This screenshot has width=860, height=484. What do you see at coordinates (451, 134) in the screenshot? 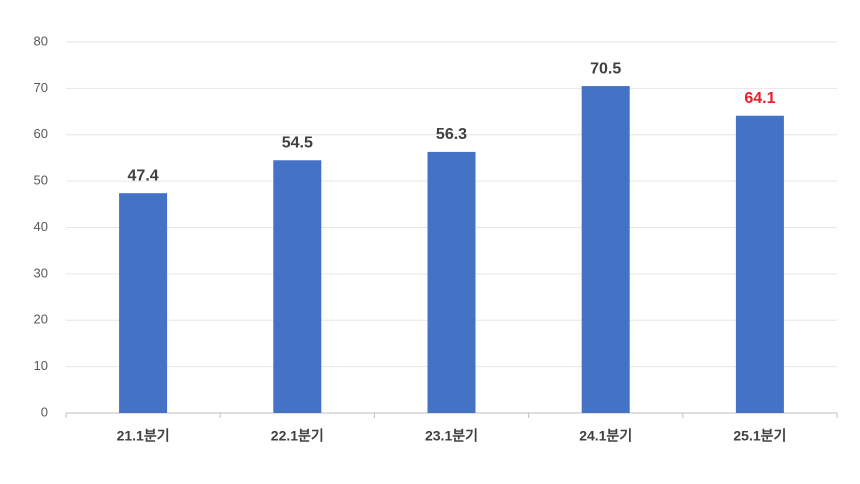
I see `value-label: 56.3` at bounding box center [451, 134].